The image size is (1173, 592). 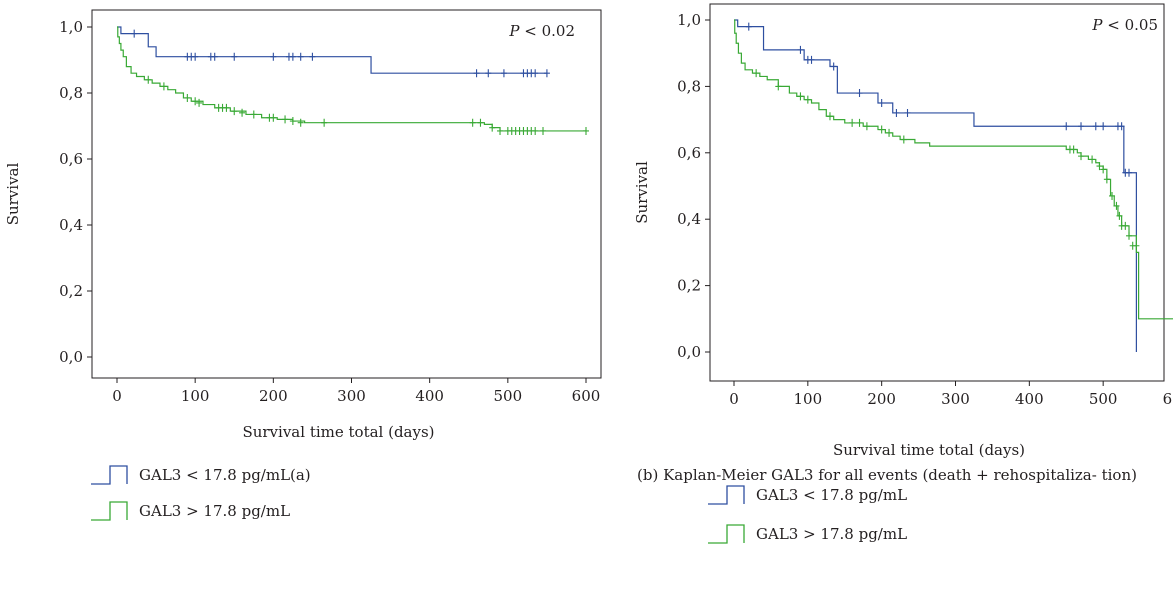 I want to click on chart-b-y-tick-label: 0,4, so click(x=689, y=219).